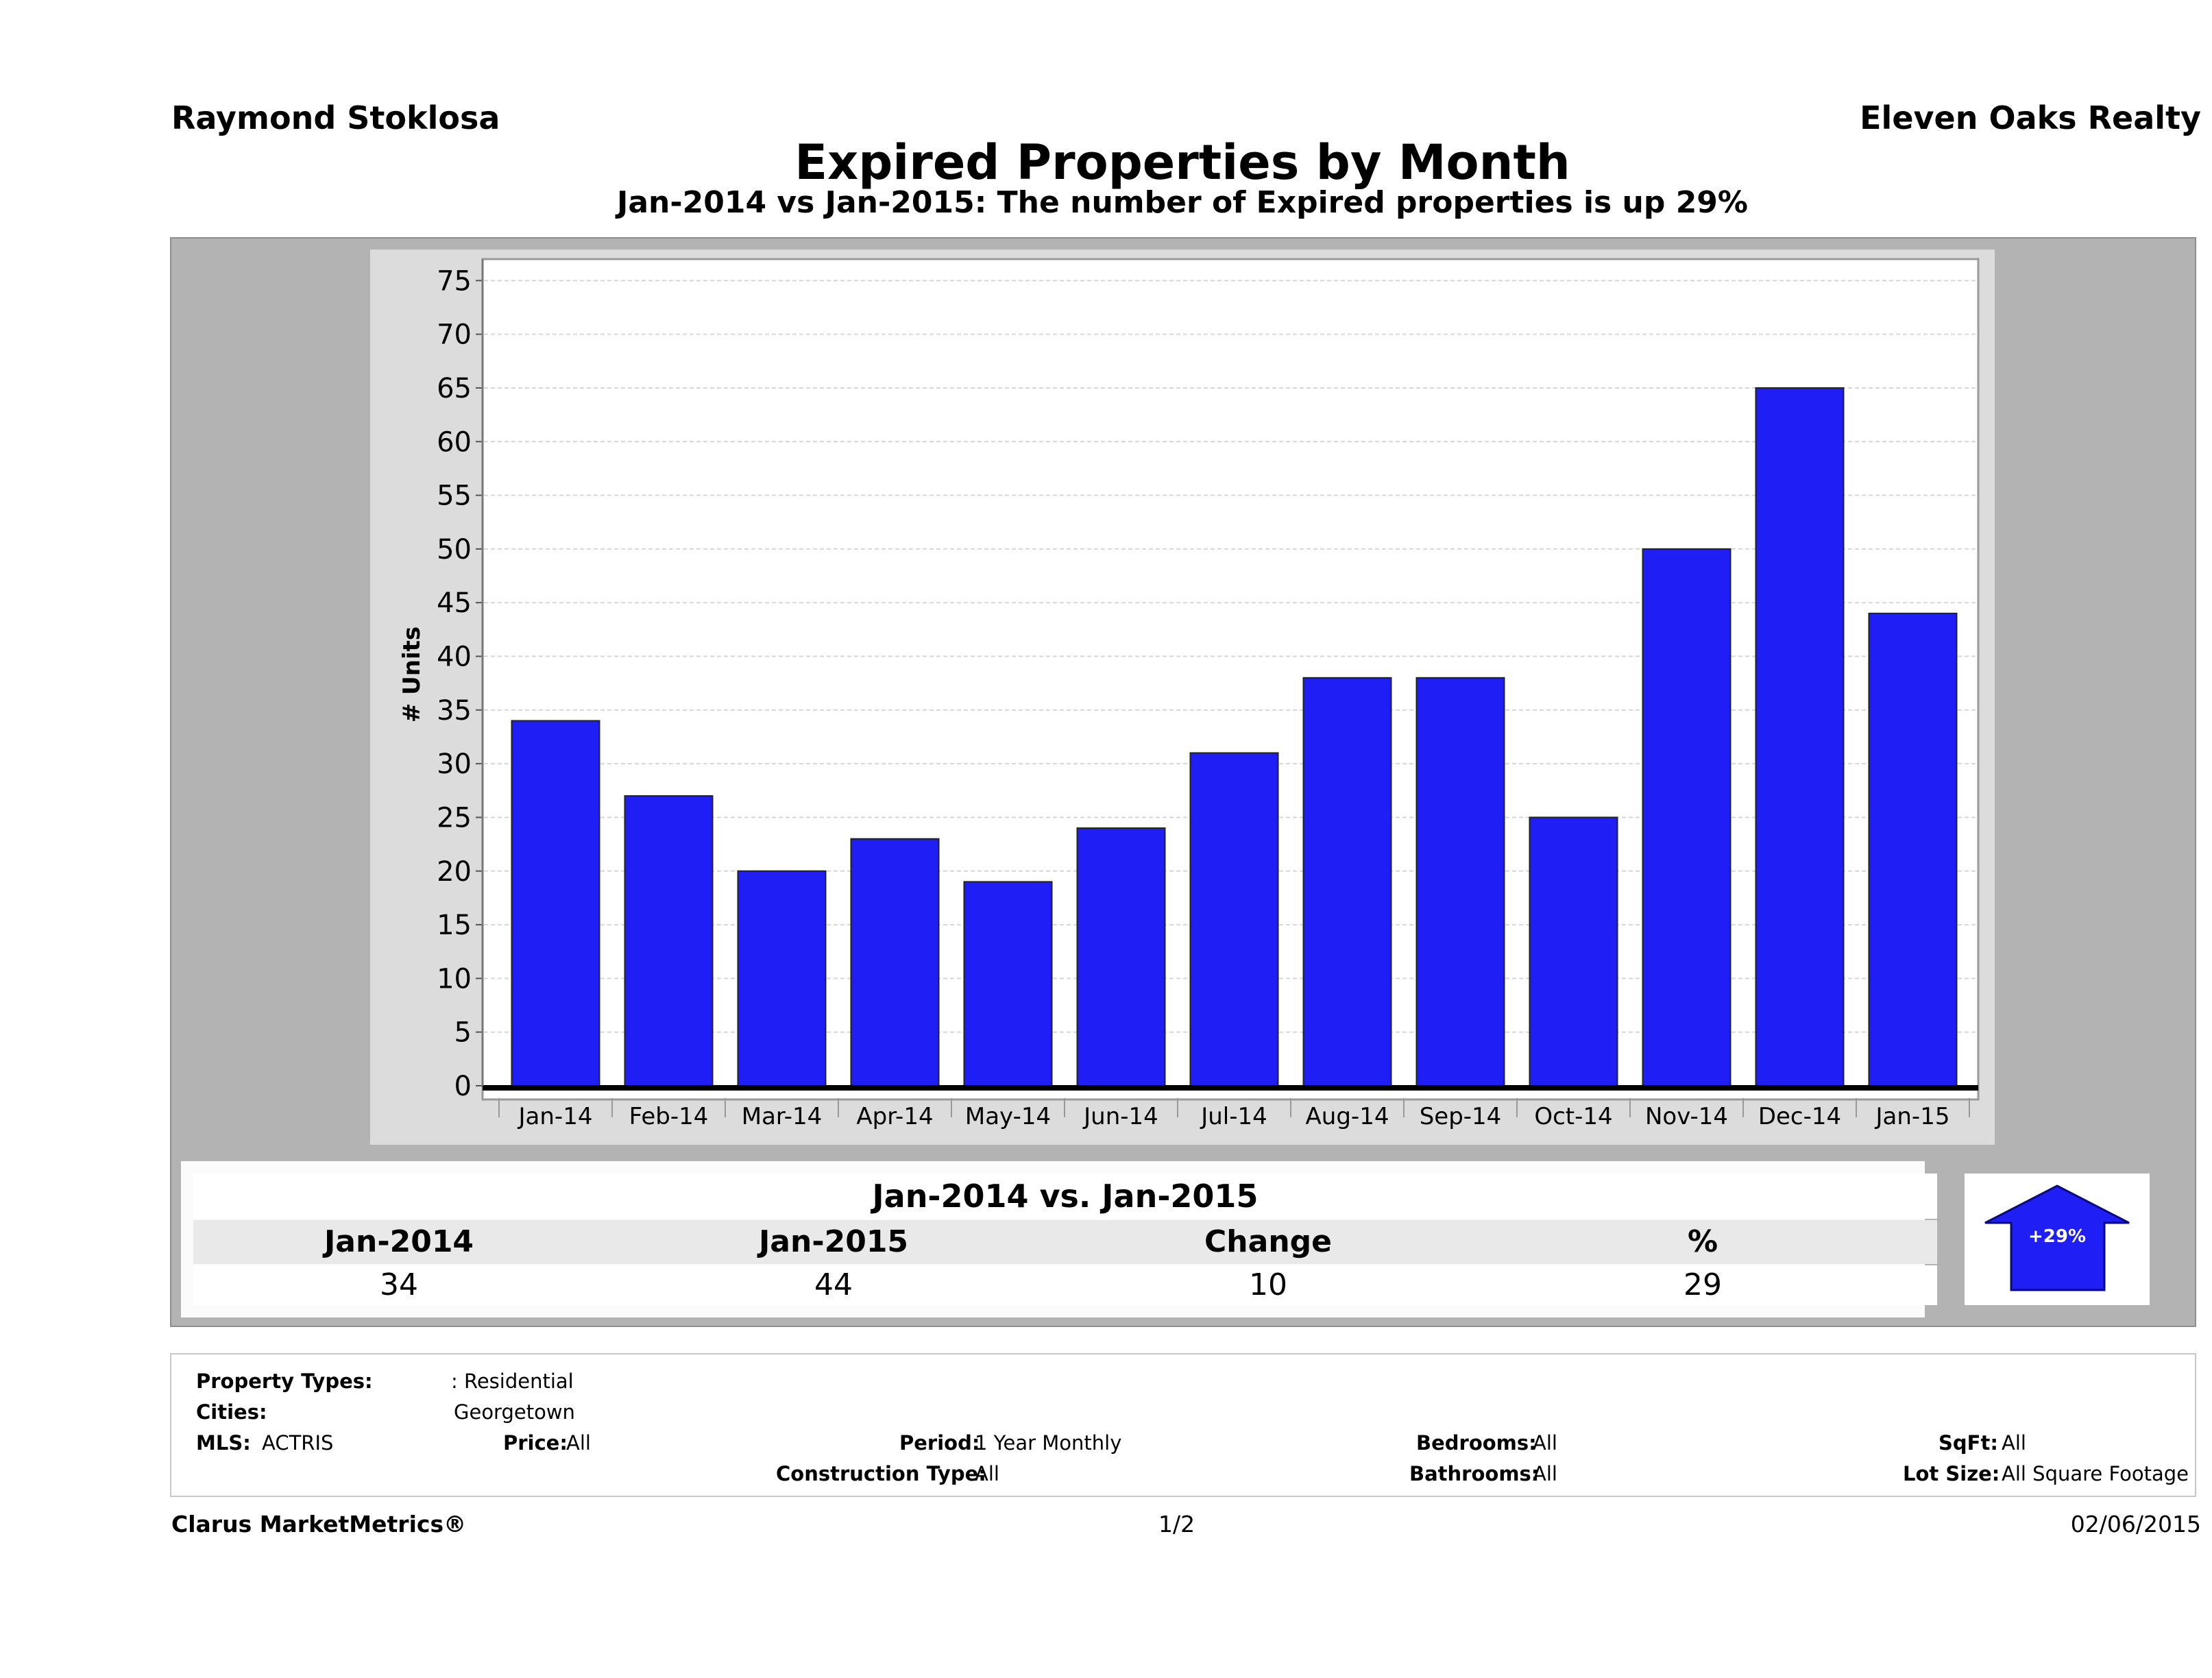 The width and height of the screenshot is (2212, 1678). I want to click on sqft-value: All, so click(2014, 1443).